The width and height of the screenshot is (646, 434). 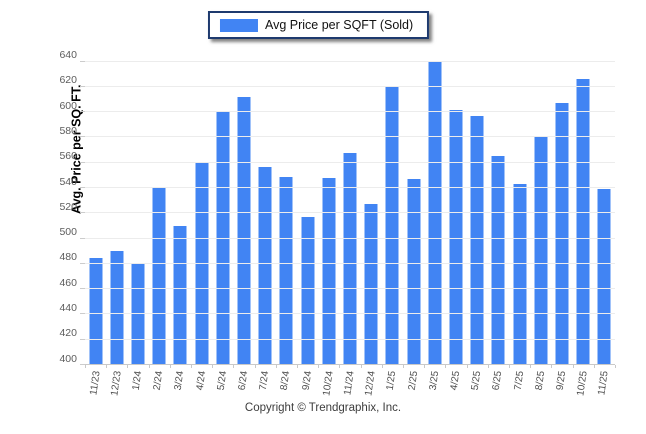 I want to click on x-label-9/24: 9/24, so click(x=307, y=381).